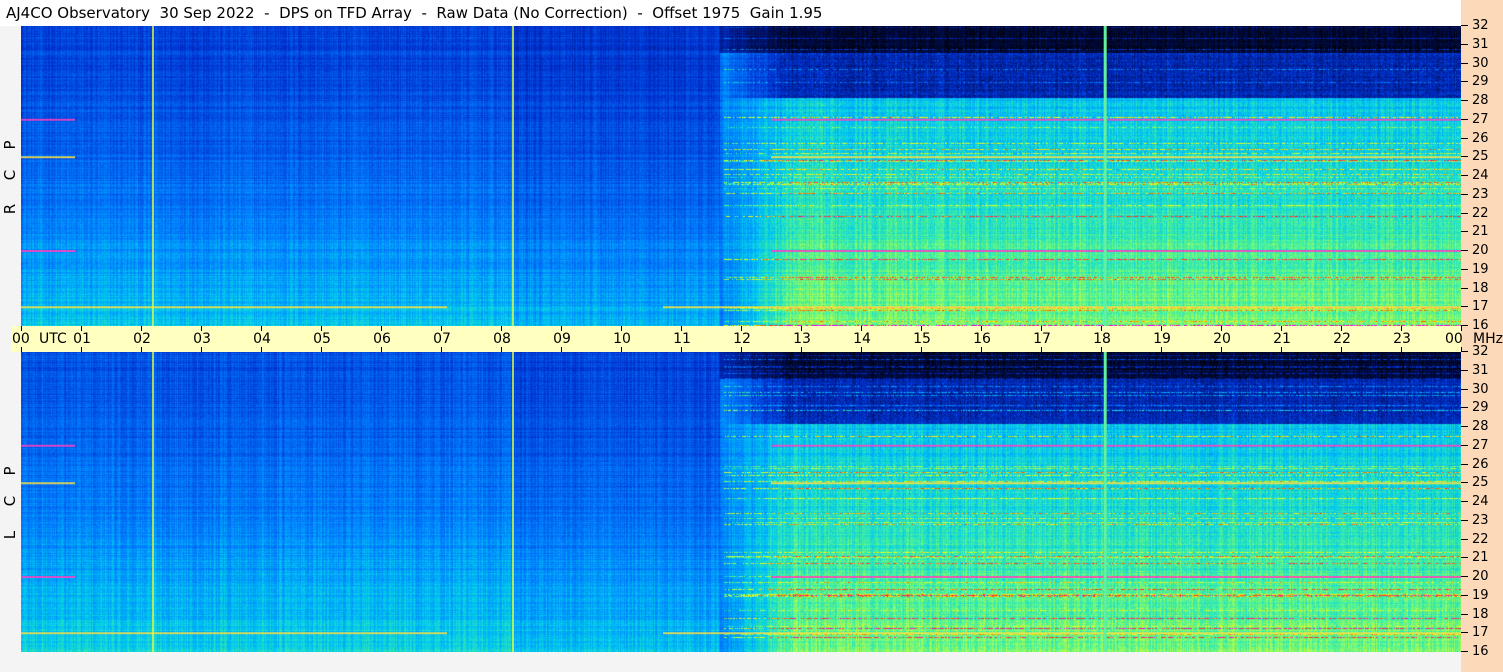 The image size is (1503, 672). Describe the element at coordinates (1480, 175) in the screenshot. I see `freq-tick-text: 24` at that location.